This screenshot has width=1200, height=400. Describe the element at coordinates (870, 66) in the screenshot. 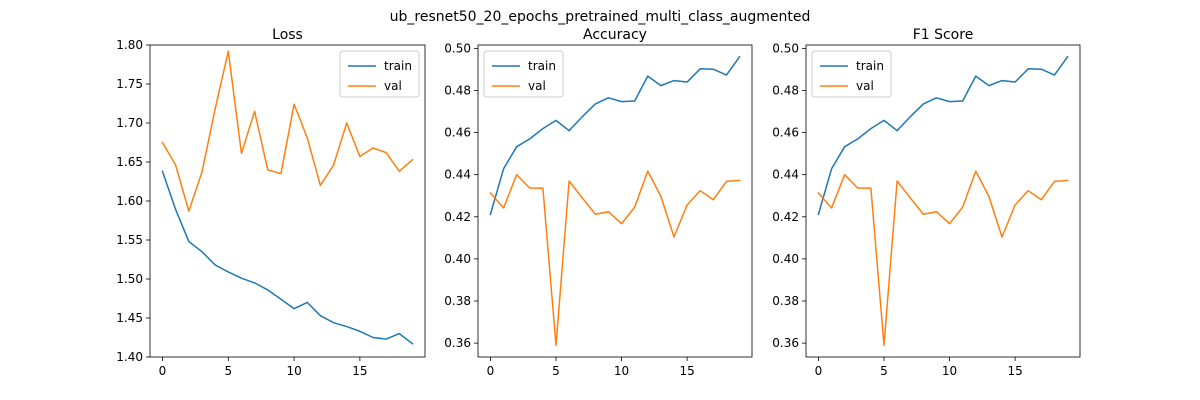

I see `f1-score-legend-label-train: train` at that location.